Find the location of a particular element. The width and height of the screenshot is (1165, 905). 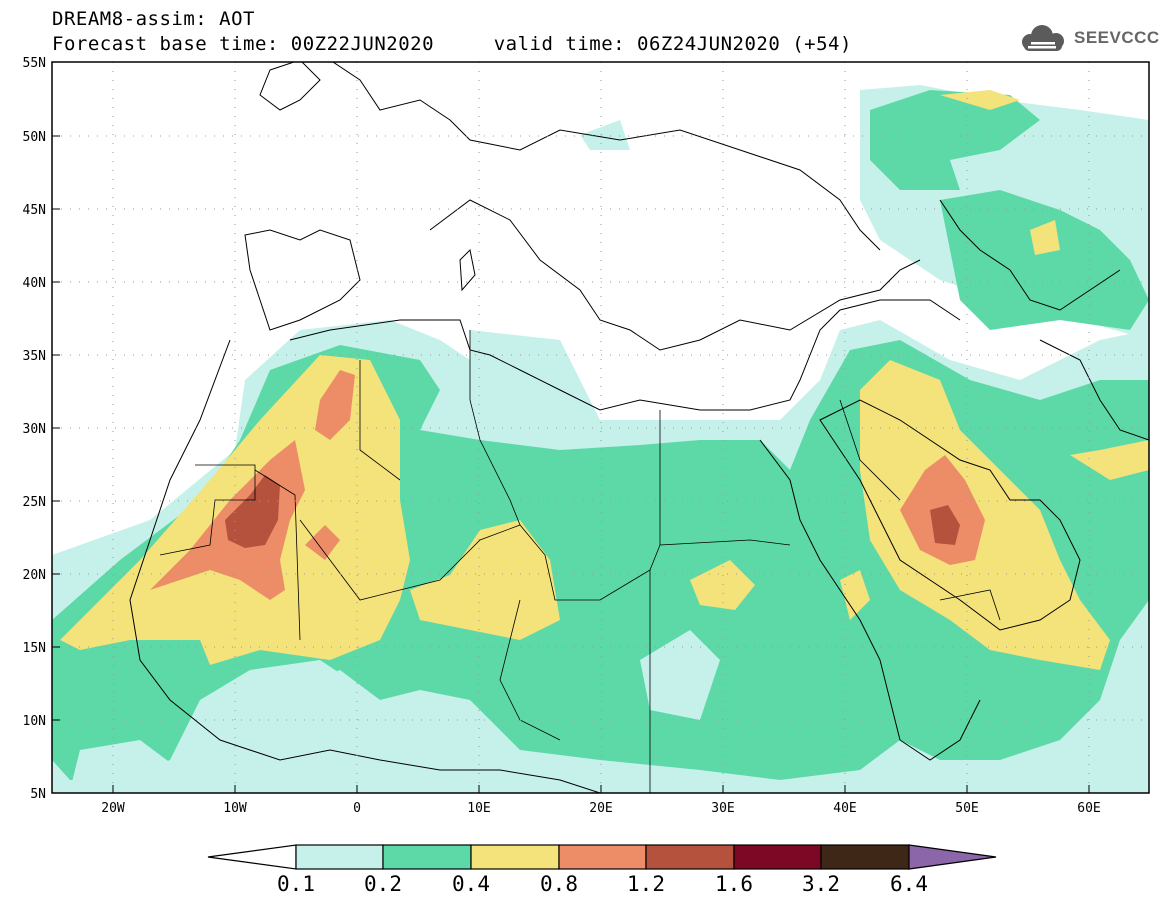

lat-label: 20N is located at coordinates (34, 575).